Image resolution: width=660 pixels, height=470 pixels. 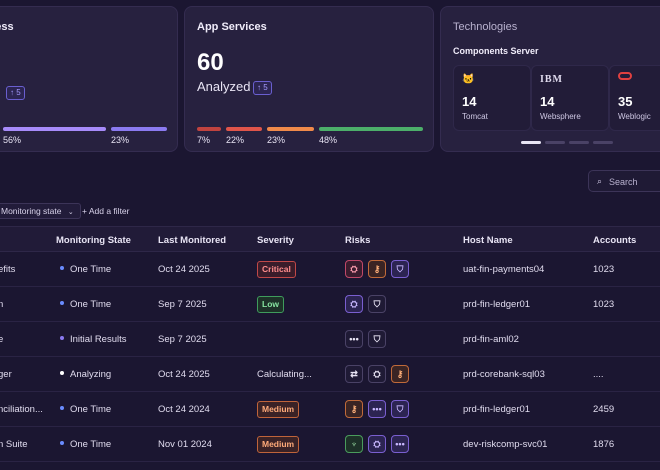 What do you see at coordinates (244, 129) in the screenshot?
I see `severity-bar-high` at bounding box center [244, 129].